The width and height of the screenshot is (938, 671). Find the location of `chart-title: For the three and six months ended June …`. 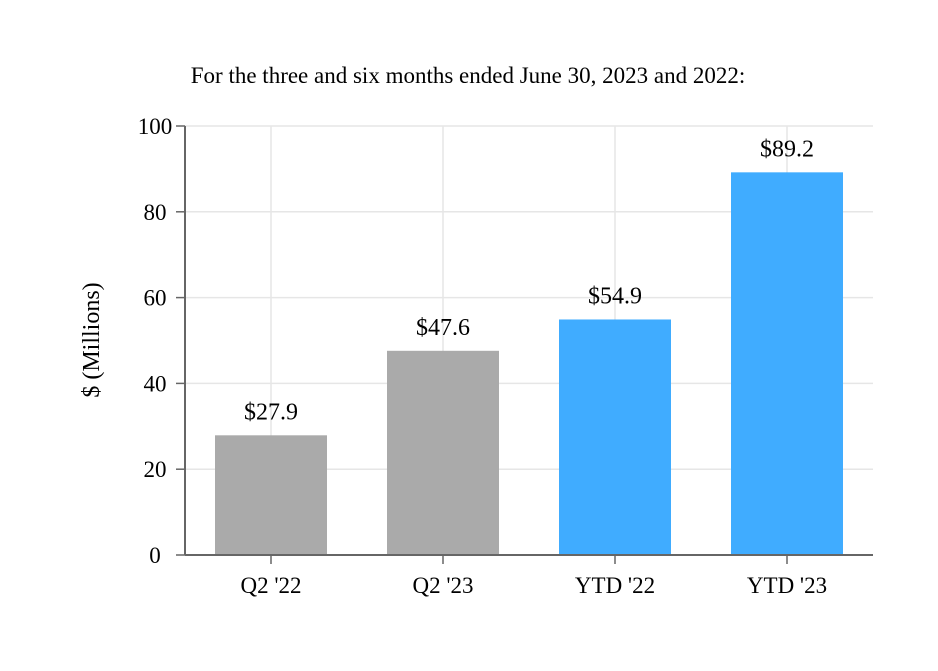

chart-title: For the three and six months ended June … is located at coordinates (468, 75).